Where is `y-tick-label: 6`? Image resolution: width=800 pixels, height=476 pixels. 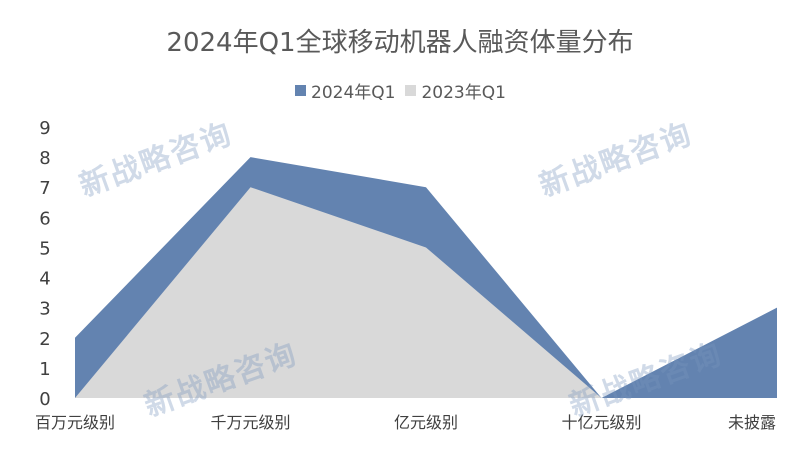 y-tick-label: 6 is located at coordinates (44, 218).